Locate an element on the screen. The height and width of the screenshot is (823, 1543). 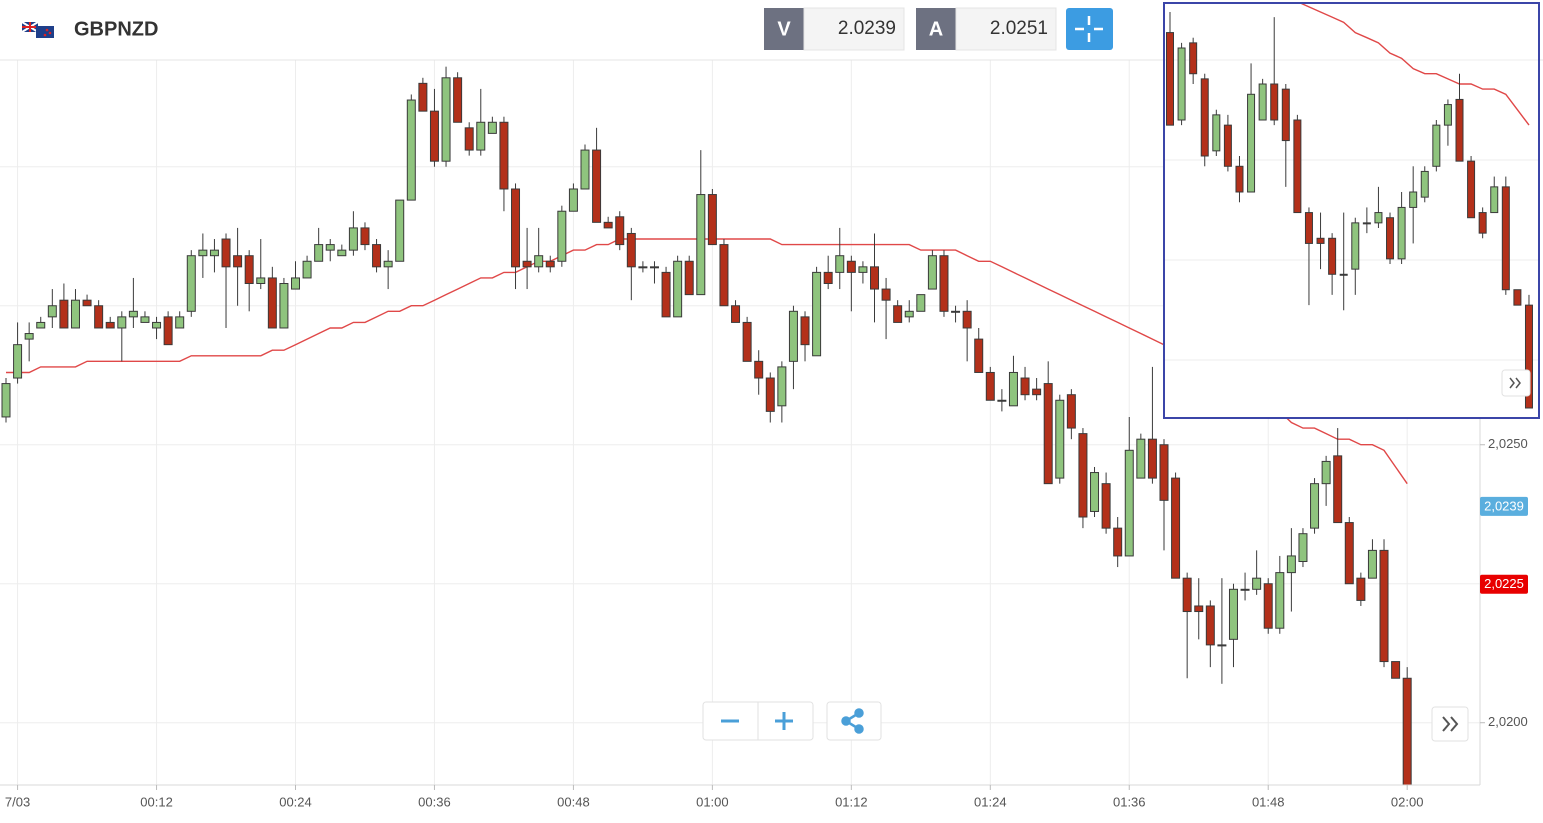
ask-label-box is located at coordinates (936, 29).